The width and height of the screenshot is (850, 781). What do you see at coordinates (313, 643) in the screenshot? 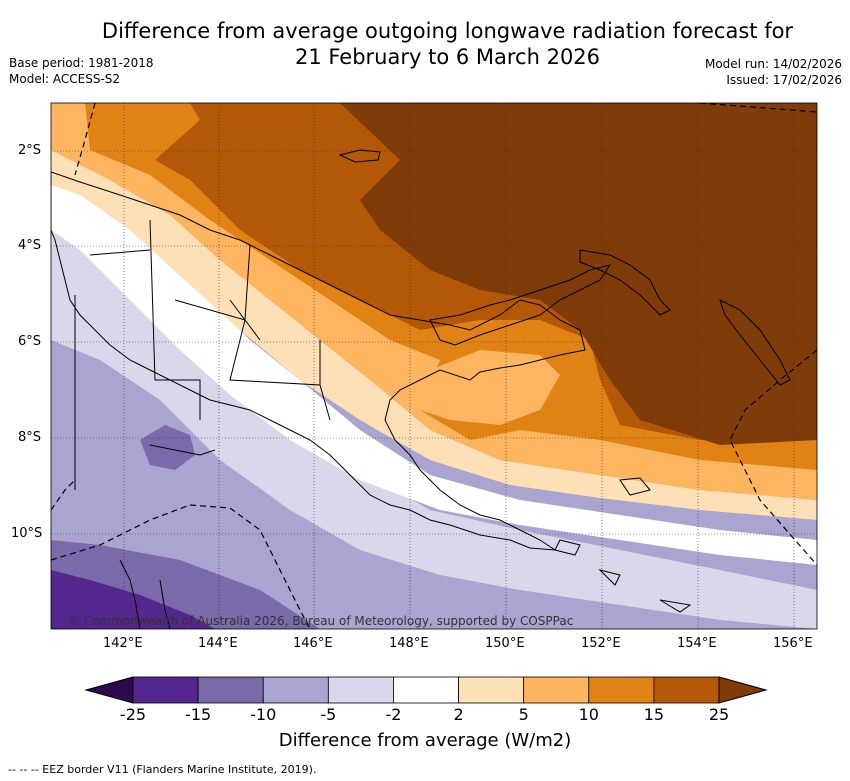
I see `lon-label-146e: 146°E` at bounding box center [313, 643].